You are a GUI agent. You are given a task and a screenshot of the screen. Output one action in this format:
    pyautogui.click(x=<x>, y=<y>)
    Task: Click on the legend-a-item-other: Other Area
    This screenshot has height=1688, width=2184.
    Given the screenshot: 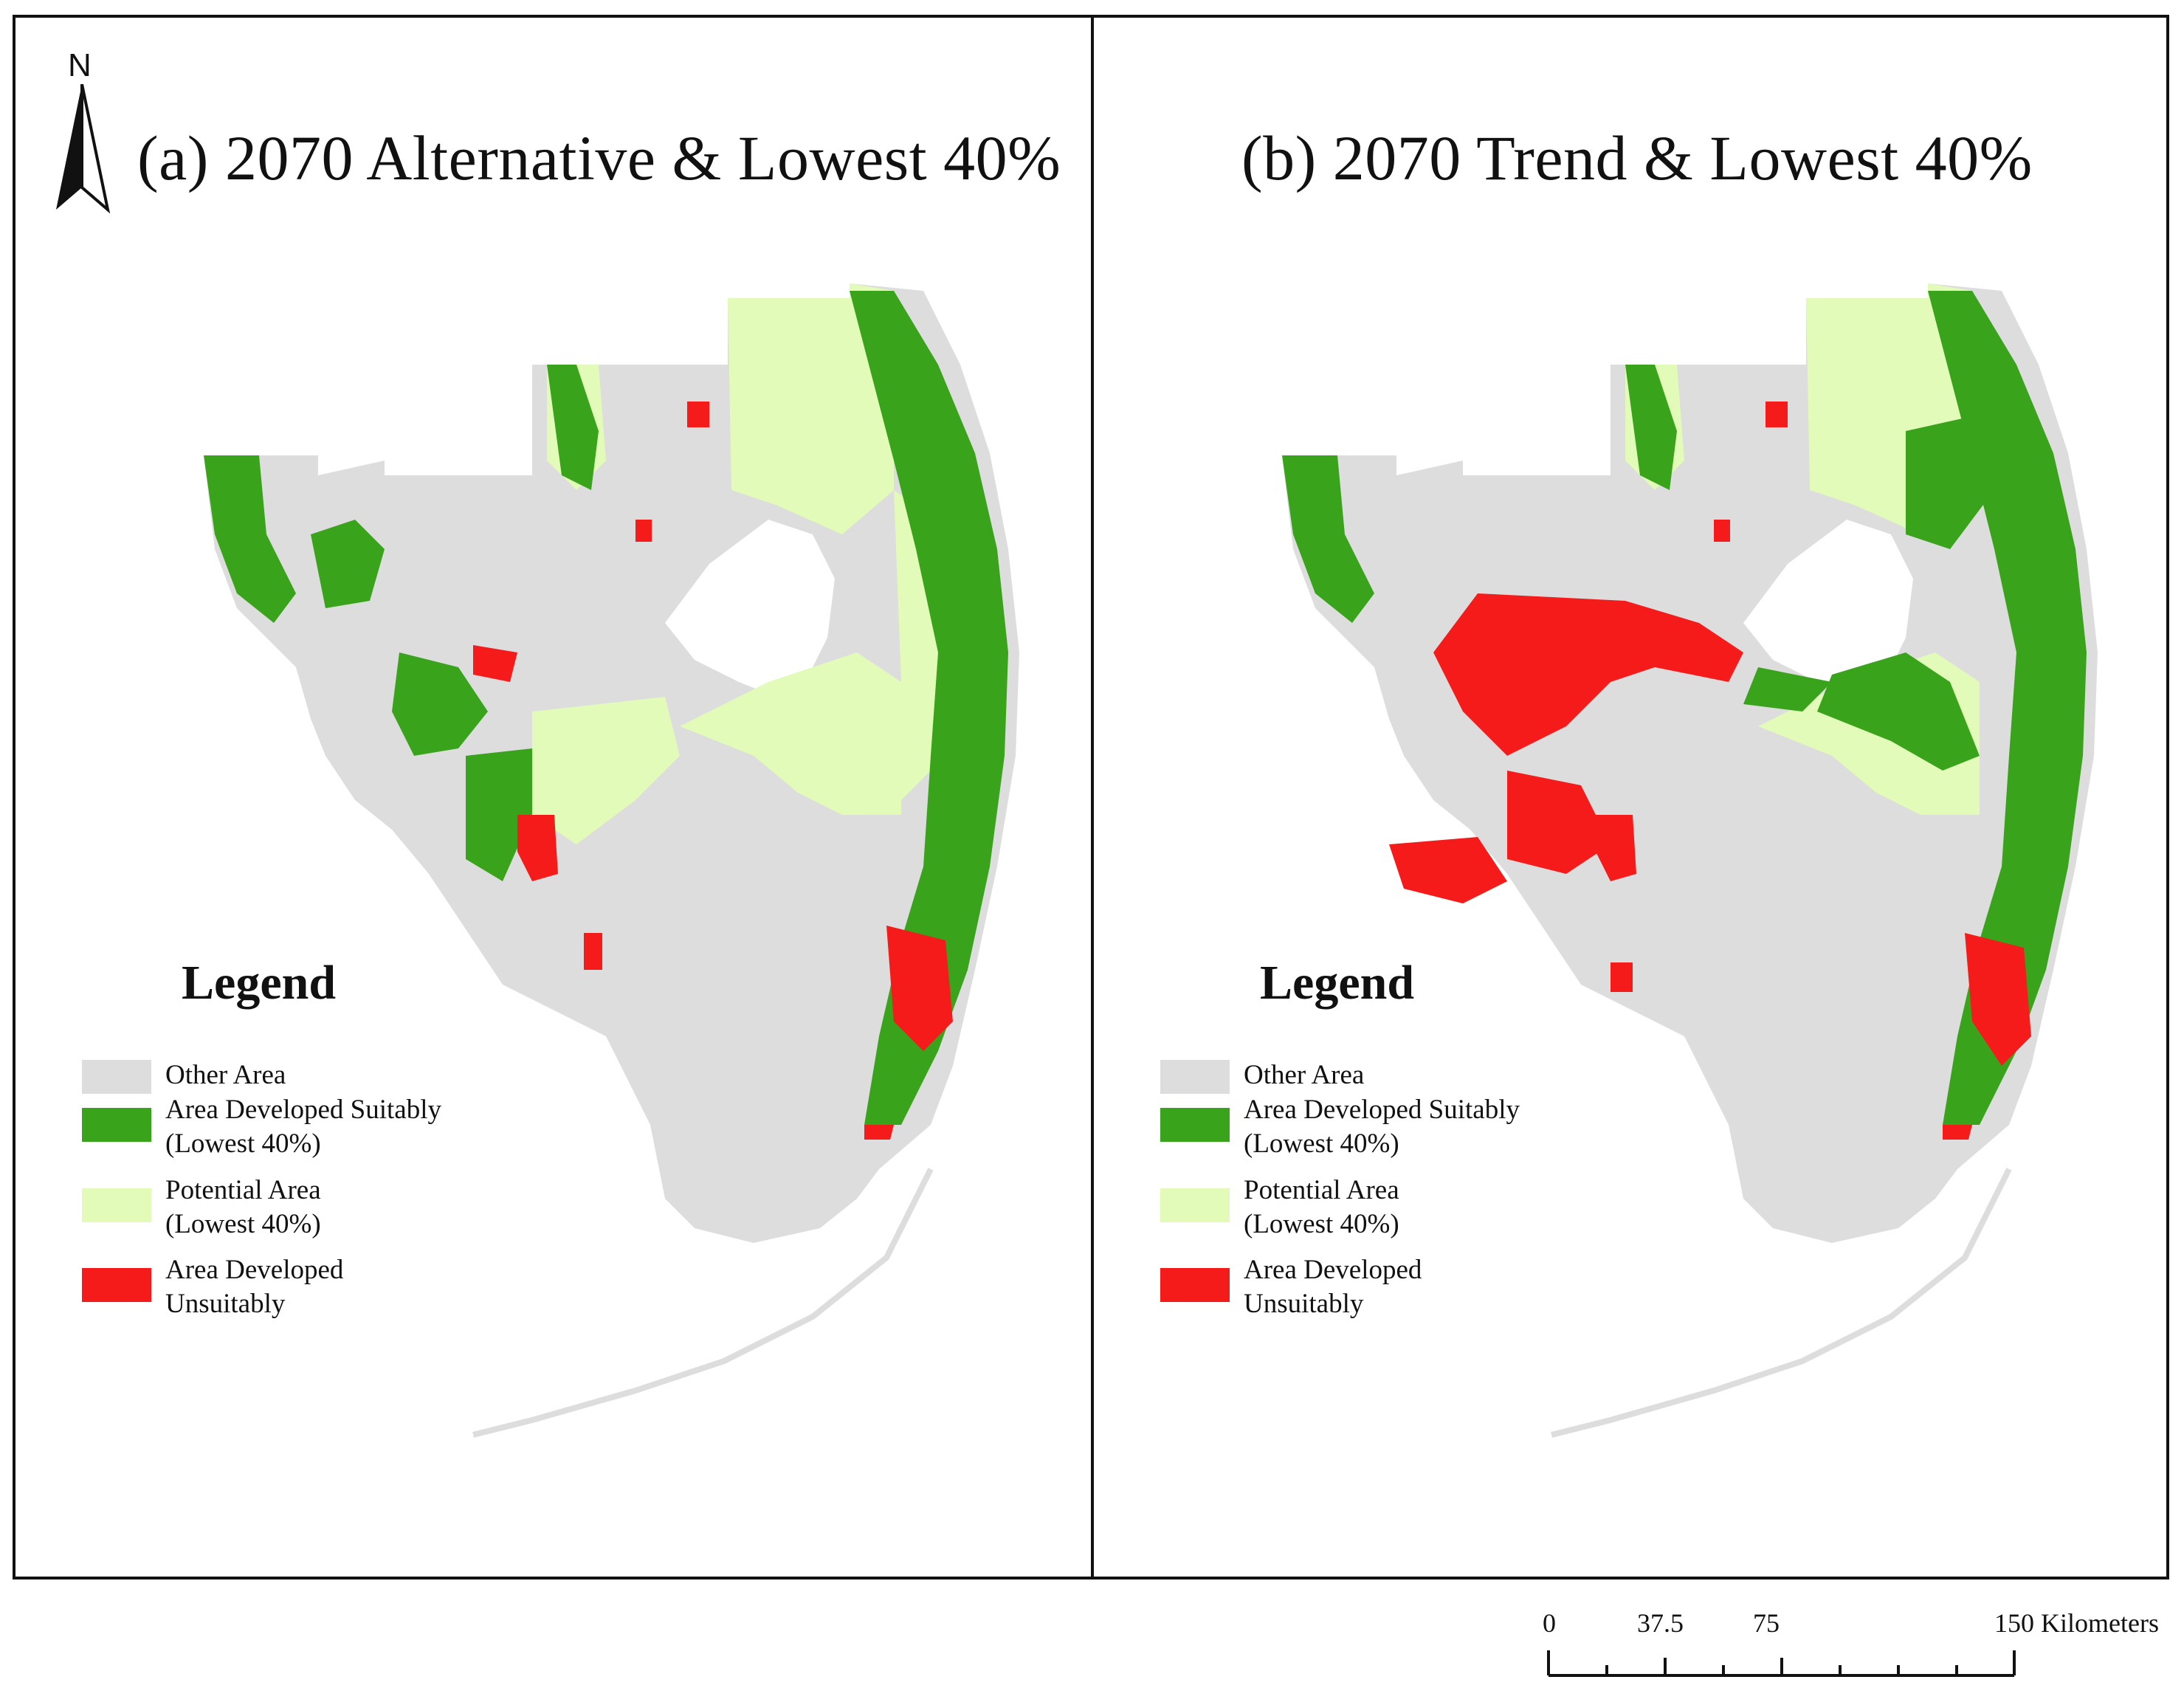 What is the action you would take?
    pyautogui.click(x=303, y=1095)
    